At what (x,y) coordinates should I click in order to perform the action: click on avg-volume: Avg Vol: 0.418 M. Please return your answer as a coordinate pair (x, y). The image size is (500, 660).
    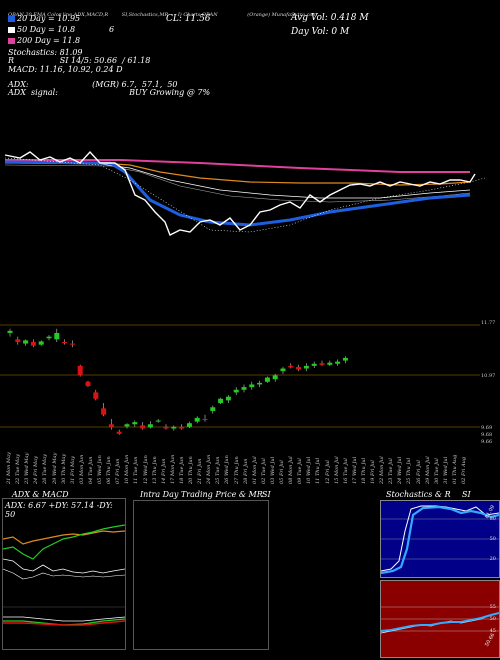
    Looking at the image, I should click on (330, 18).